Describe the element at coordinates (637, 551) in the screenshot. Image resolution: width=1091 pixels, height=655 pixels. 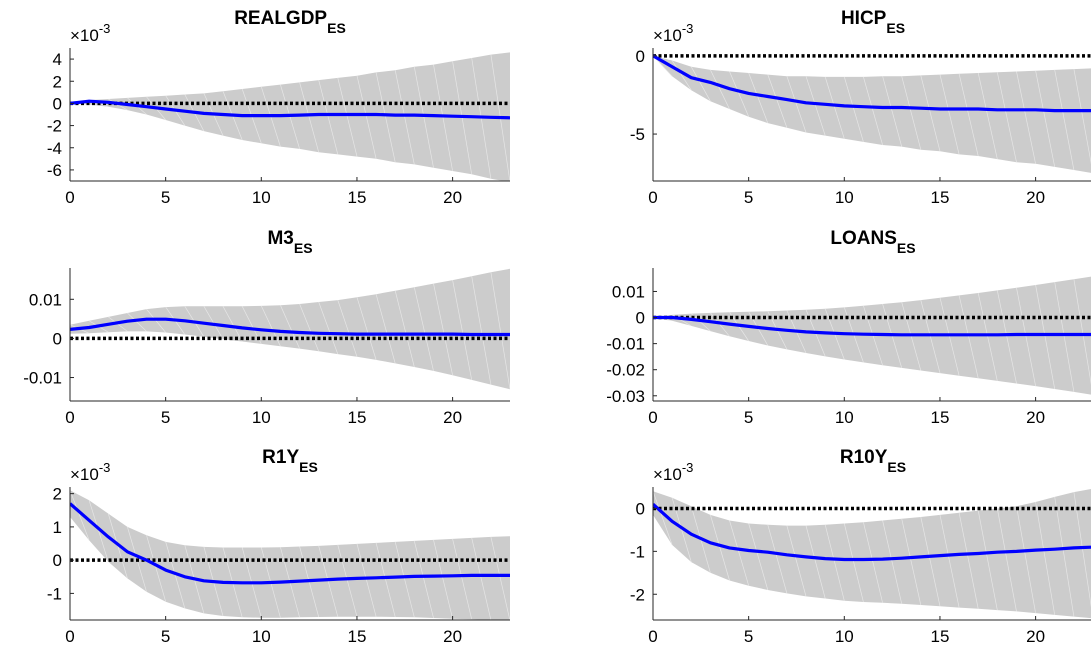
I see `chart-5-y-tick-label: -1` at that location.